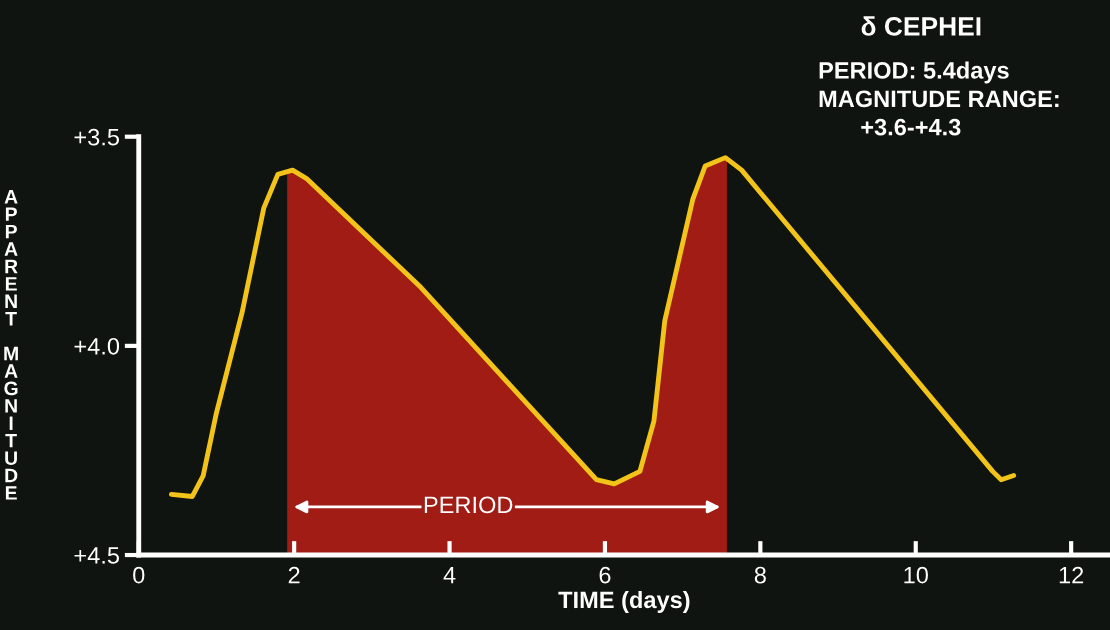 The image size is (1110, 630). What do you see at coordinates (294, 575) in the screenshot?
I see `x-tick-label: 2` at bounding box center [294, 575].